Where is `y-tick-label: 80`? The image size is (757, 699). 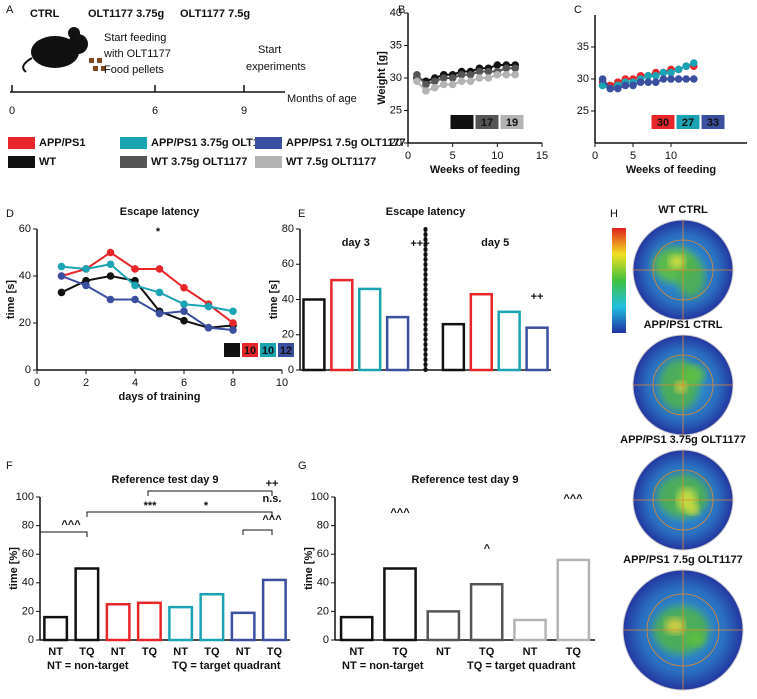
y-tick-label: 80 is located at coordinates (323, 526).